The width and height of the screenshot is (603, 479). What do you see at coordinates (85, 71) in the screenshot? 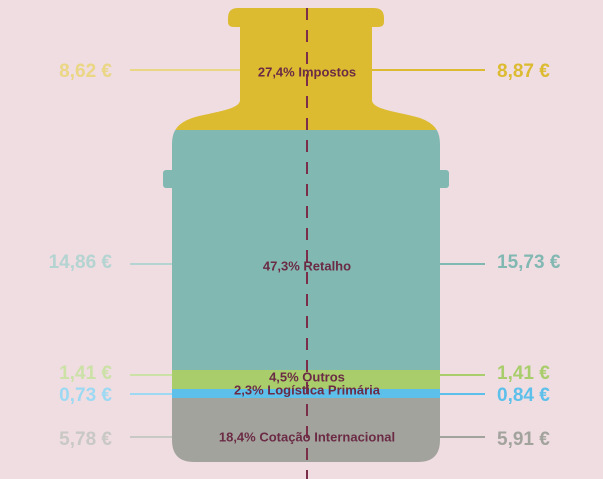
I see `left-value: 8,62 €` at bounding box center [85, 71].